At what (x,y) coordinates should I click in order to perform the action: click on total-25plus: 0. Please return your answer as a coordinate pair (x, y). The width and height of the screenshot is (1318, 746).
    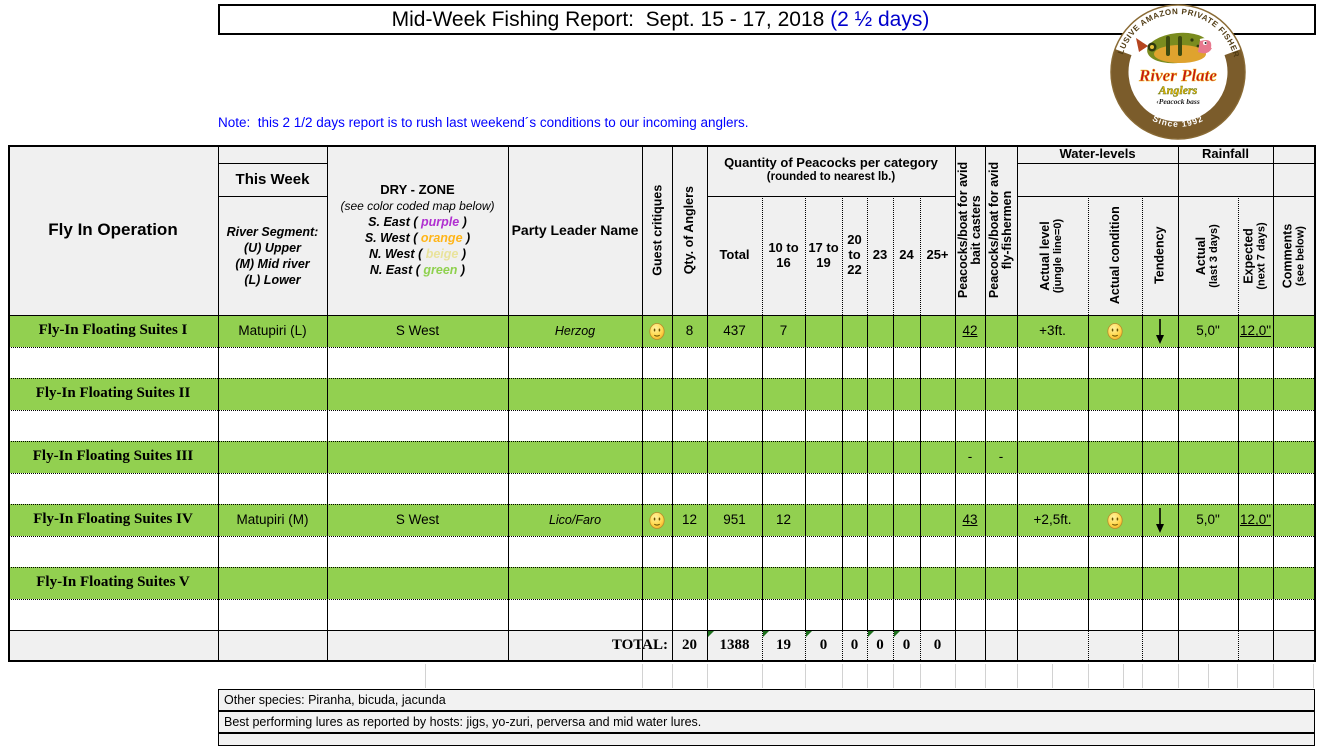
    Looking at the image, I should click on (937, 645).